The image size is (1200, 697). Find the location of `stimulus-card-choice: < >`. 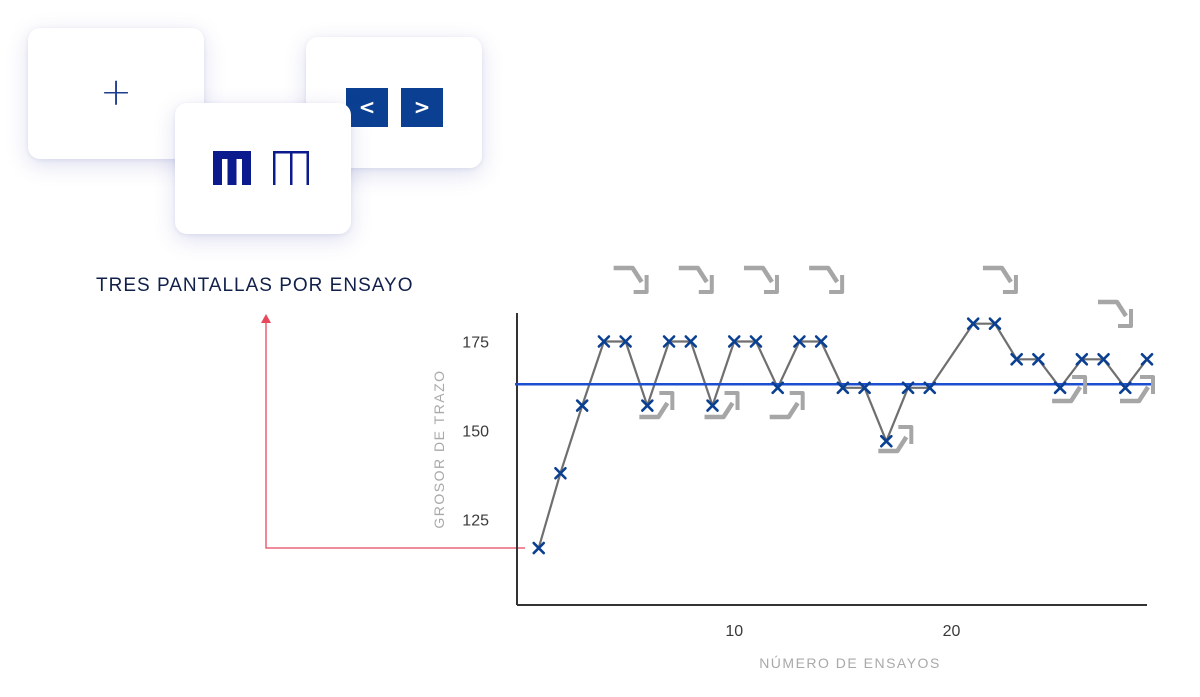

stimulus-card-choice: < > is located at coordinates (394, 102).